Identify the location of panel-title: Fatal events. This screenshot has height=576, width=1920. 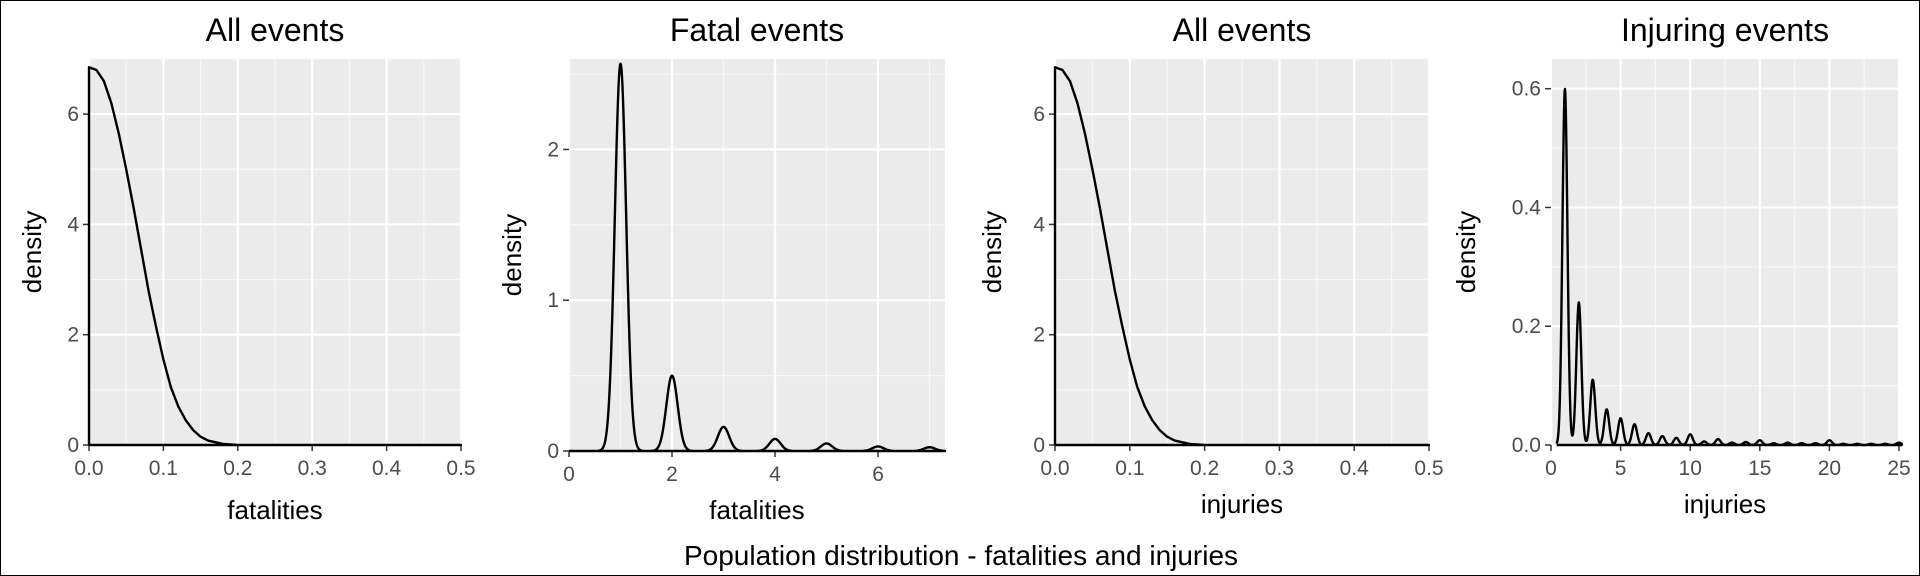
(757, 30).